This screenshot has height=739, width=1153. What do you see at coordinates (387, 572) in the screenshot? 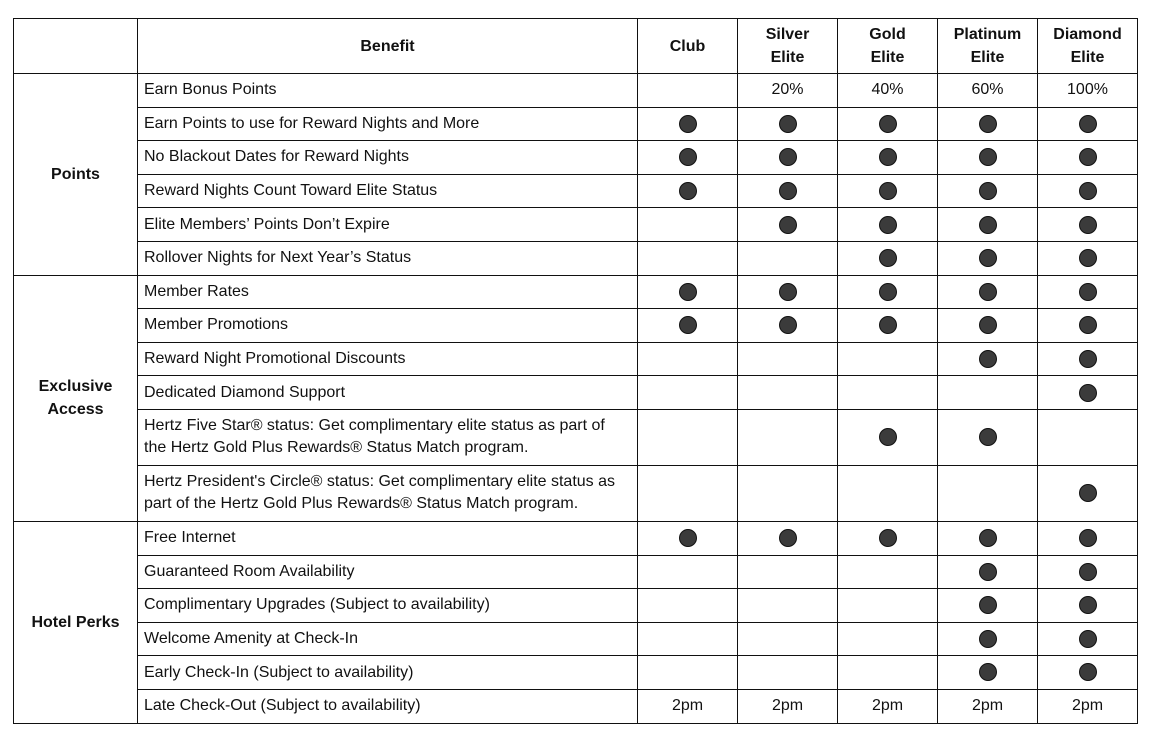
I see `benefit-cell: Guaranteed Room Availability` at bounding box center [387, 572].